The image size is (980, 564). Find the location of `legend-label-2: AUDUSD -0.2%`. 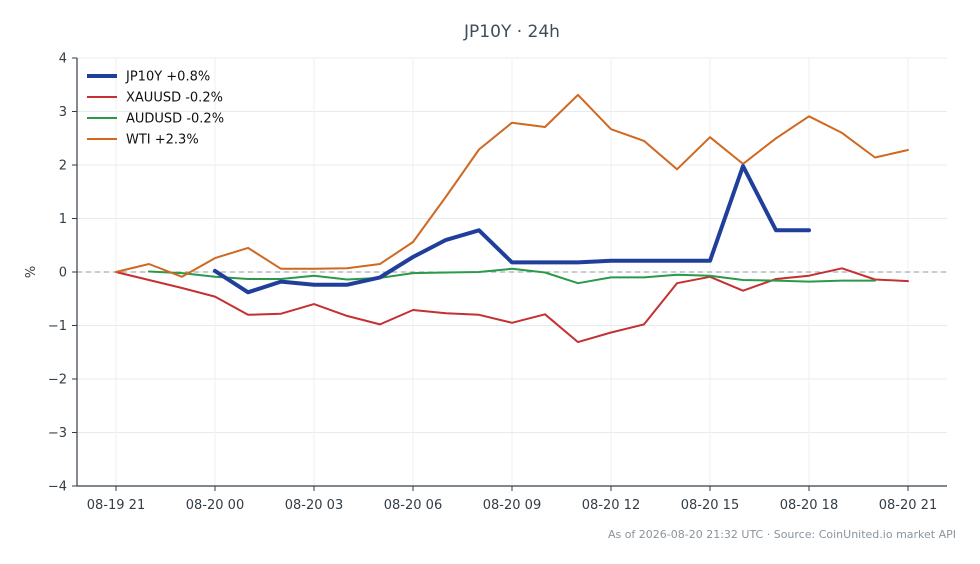

legend-label-2: AUDUSD -0.2% is located at coordinates (175, 119).